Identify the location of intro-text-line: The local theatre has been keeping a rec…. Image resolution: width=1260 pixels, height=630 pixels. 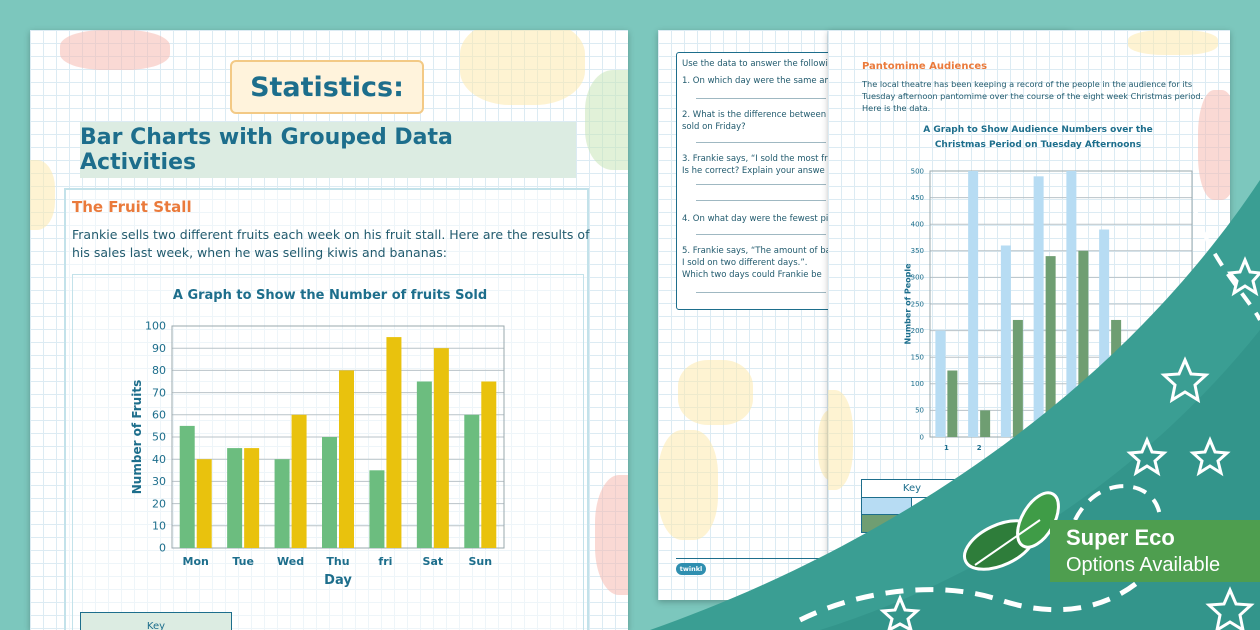
(1027, 84).